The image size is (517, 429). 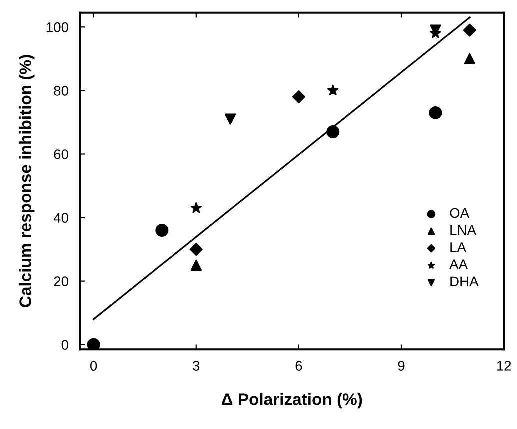 What do you see at coordinates (504, 366) in the screenshot?
I see `x-tick-label: 12` at bounding box center [504, 366].